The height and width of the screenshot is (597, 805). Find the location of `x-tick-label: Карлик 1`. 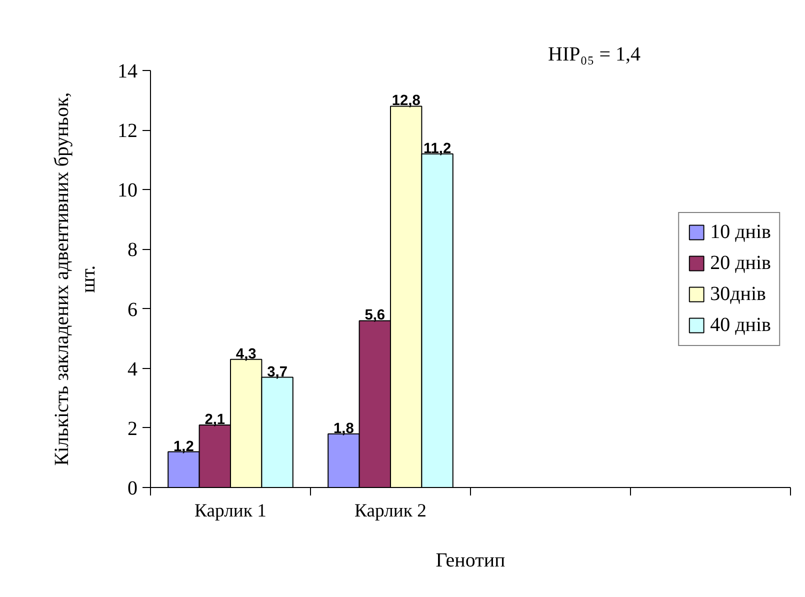

x-tick-label: Карлик 1 is located at coordinates (230, 511).